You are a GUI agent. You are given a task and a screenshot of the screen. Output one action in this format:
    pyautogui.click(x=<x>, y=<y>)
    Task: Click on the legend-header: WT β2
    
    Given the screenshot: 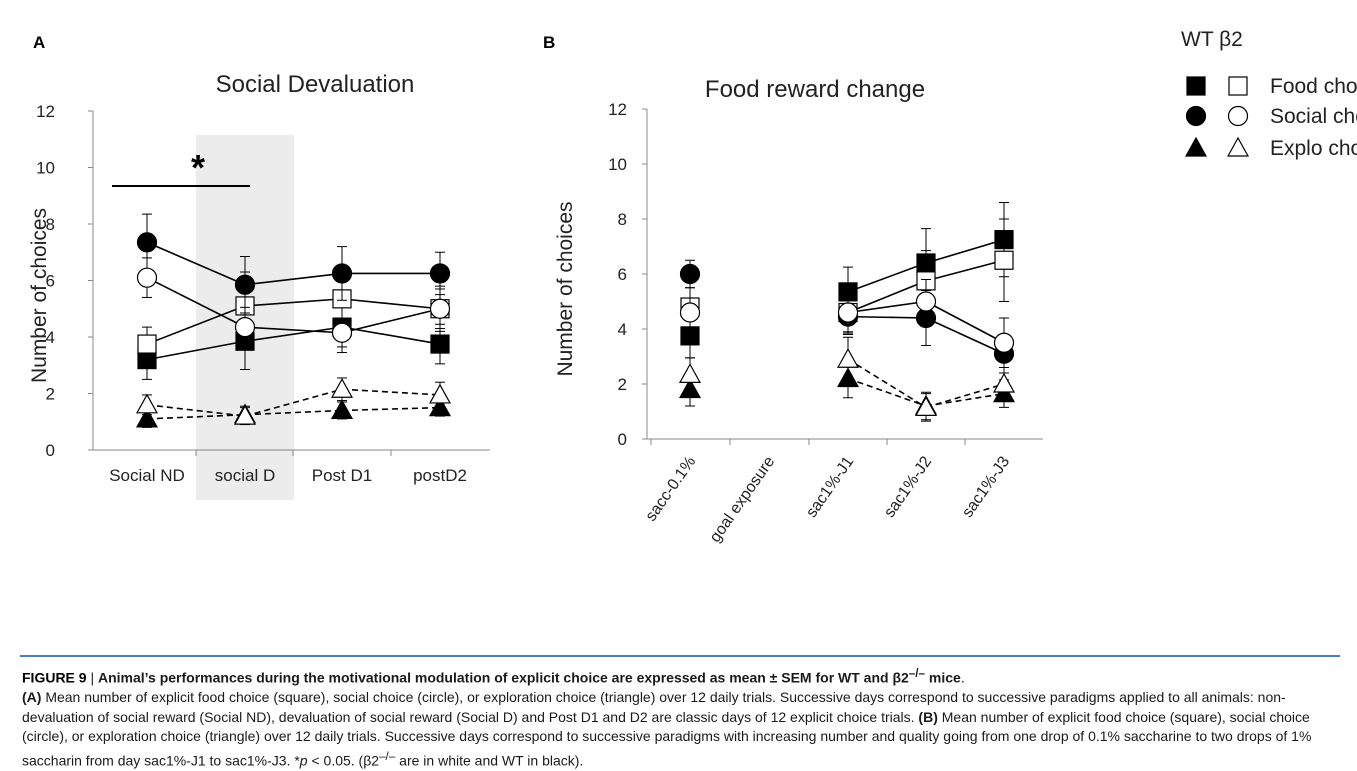 What is the action you would take?
    pyautogui.click(x=1212, y=39)
    